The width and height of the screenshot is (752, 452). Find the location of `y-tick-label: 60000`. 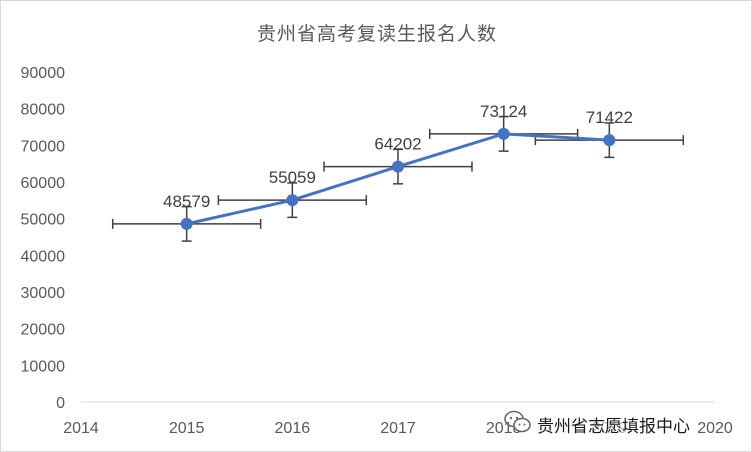

y-tick-label: 60000 is located at coordinates (43, 183).